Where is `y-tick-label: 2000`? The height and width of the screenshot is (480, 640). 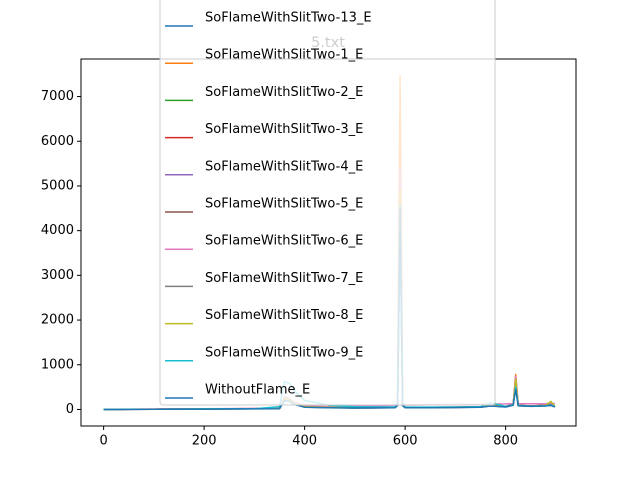 y-tick-label: 2000 is located at coordinates (57, 320).